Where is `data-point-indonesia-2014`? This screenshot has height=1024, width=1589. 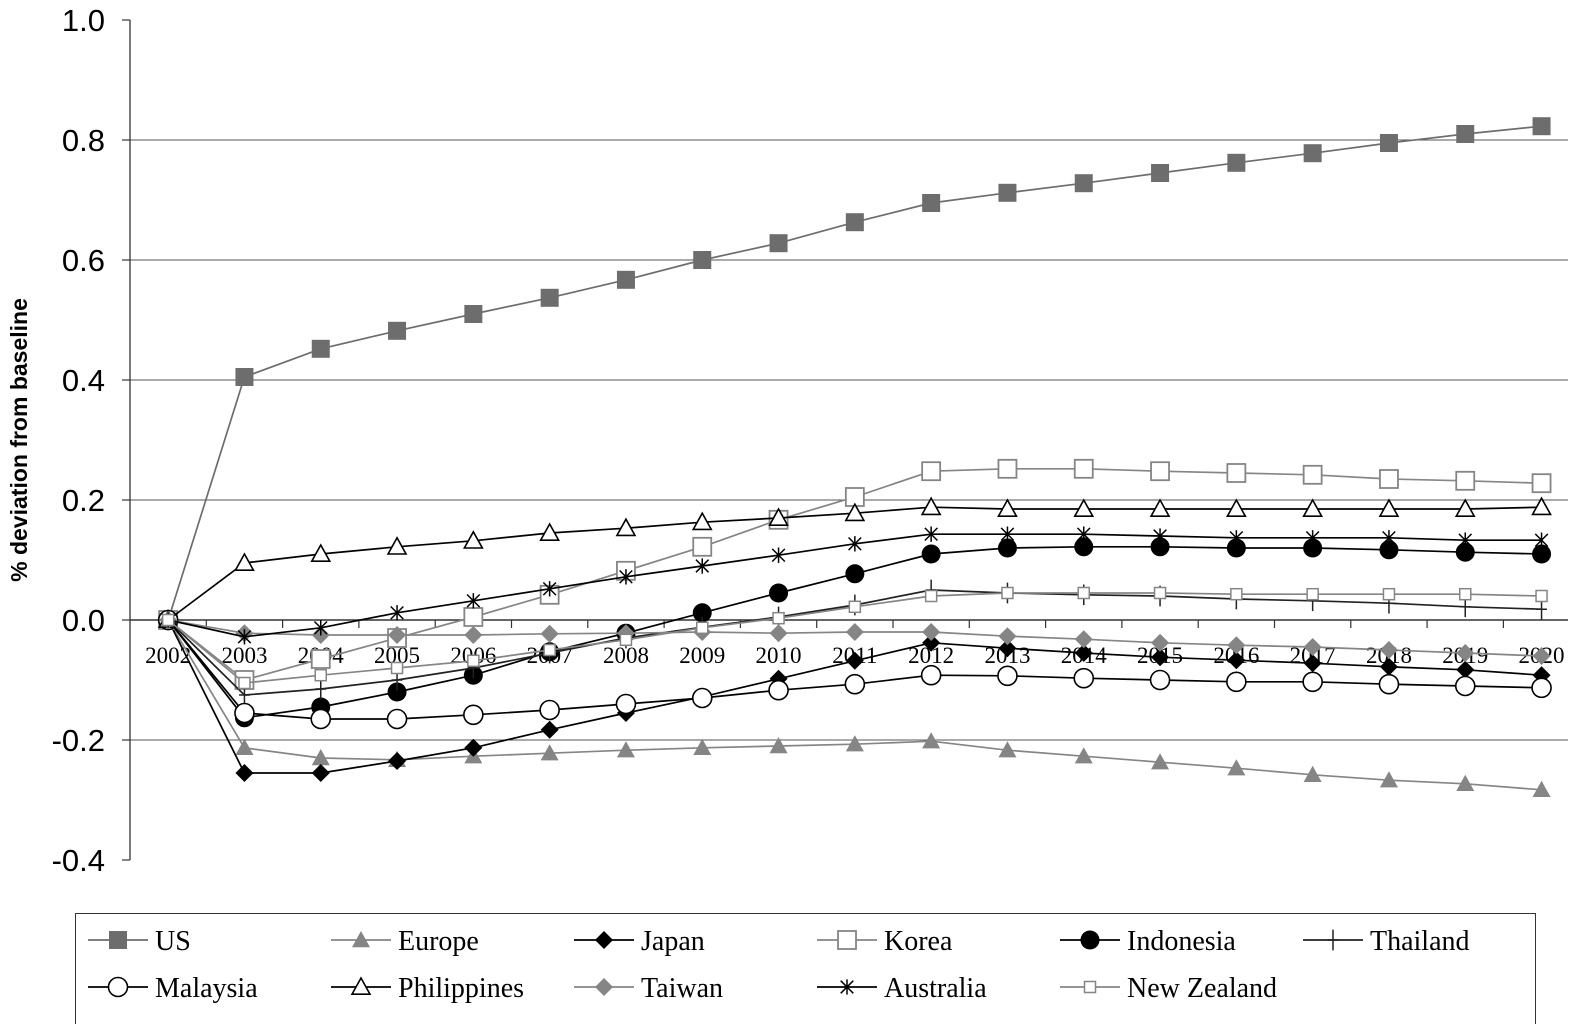 data-point-indonesia-2014 is located at coordinates (1084, 547).